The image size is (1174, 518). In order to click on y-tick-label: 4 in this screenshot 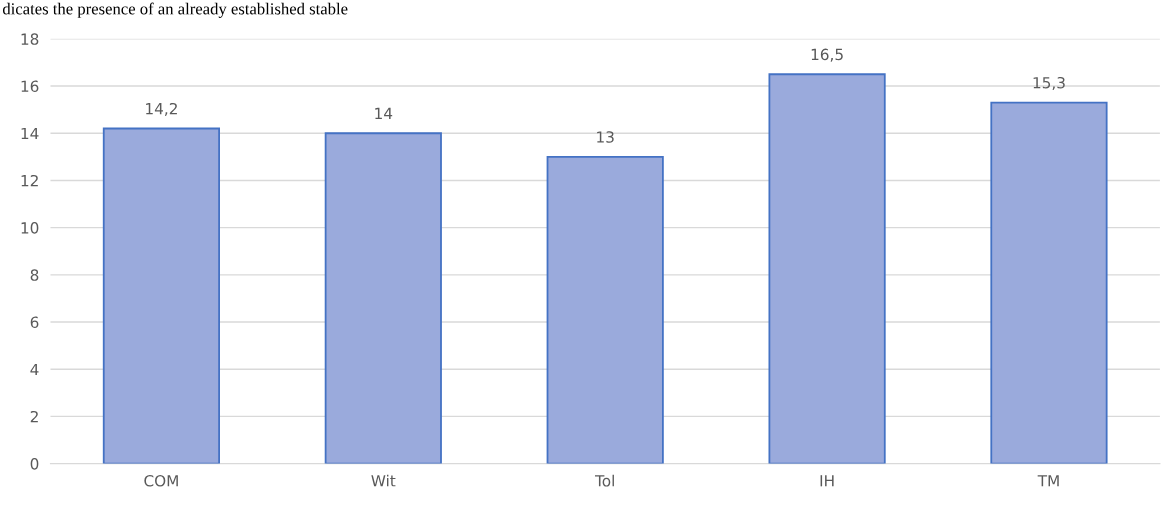, I will do `click(34, 369)`.